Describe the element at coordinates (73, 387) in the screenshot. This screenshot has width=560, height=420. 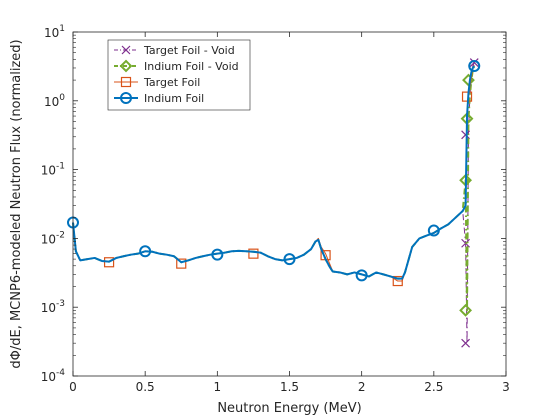
I see `x-tick-label: 0` at that location.